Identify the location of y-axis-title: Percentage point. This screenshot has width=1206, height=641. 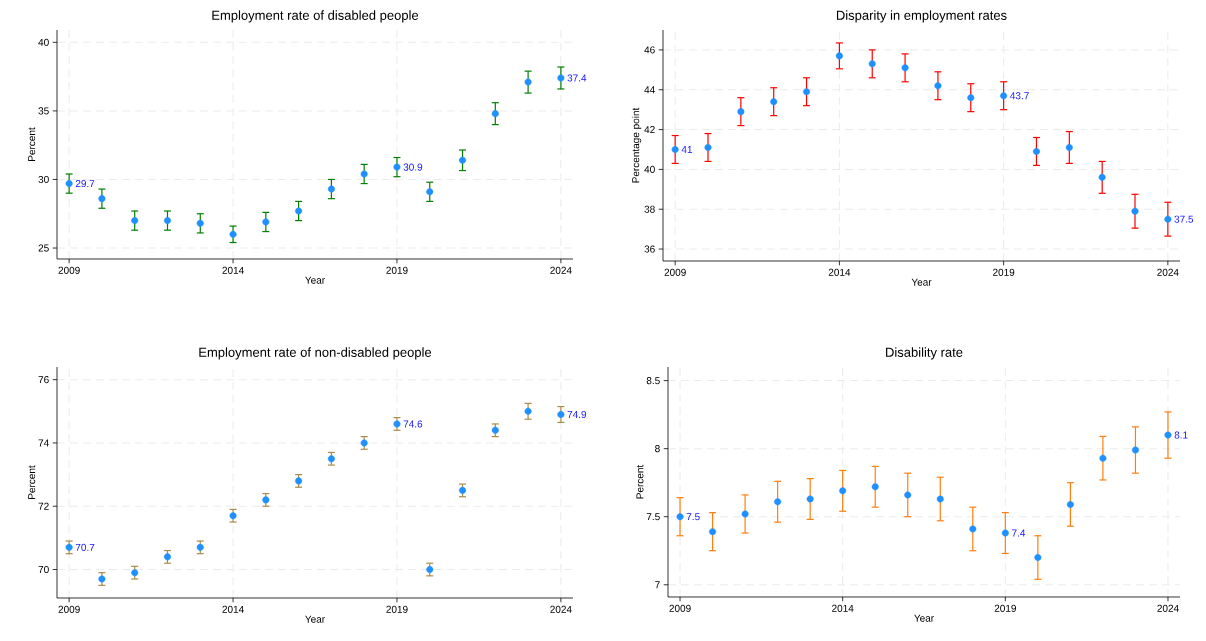
(636, 145).